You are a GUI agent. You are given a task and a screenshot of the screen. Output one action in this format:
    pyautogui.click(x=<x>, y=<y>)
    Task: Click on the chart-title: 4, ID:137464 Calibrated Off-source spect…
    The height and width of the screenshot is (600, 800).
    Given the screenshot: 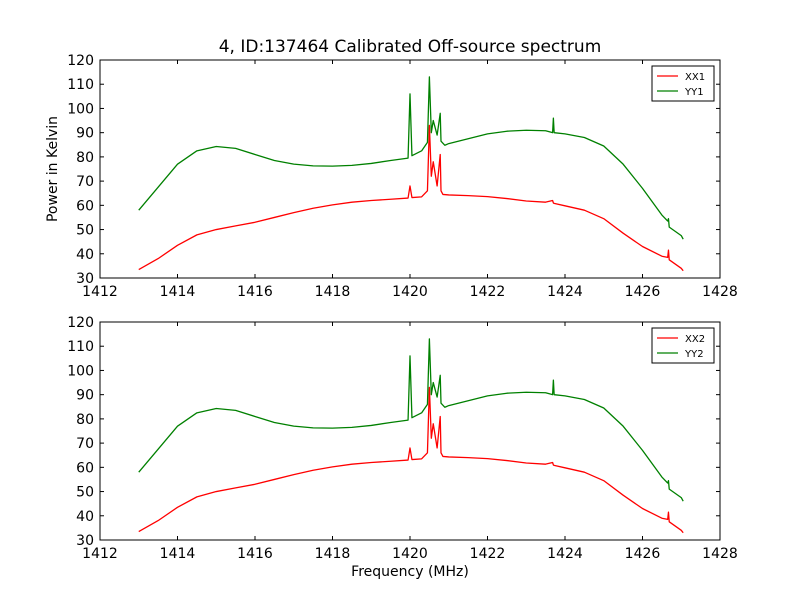 What is the action you would take?
    pyautogui.click(x=410, y=47)
    